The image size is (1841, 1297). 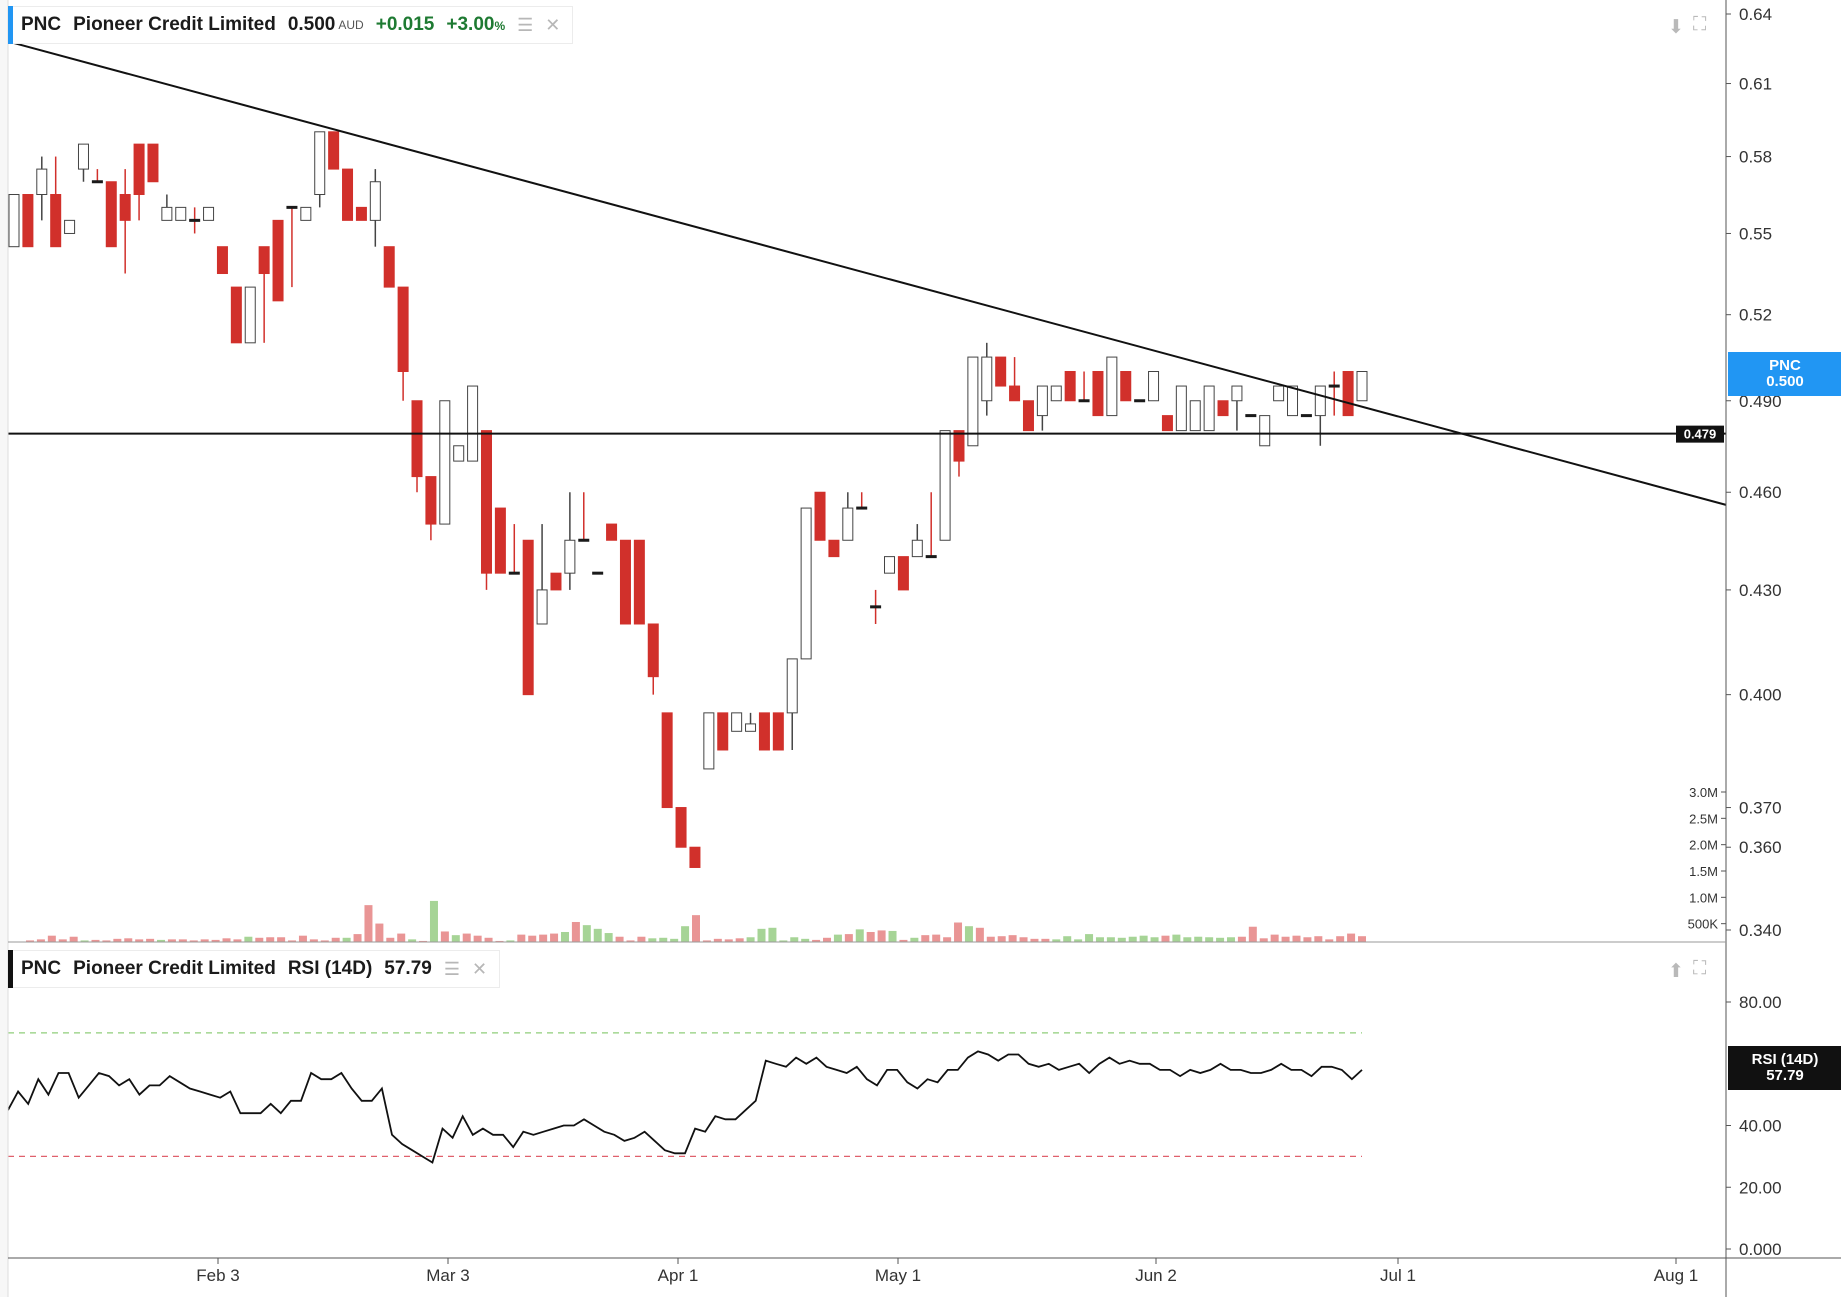 What do you see at coordinates (1760, 930) in the screenshot?
I see `price-tick-label: 0.340` at bounding box center [1760, 930].